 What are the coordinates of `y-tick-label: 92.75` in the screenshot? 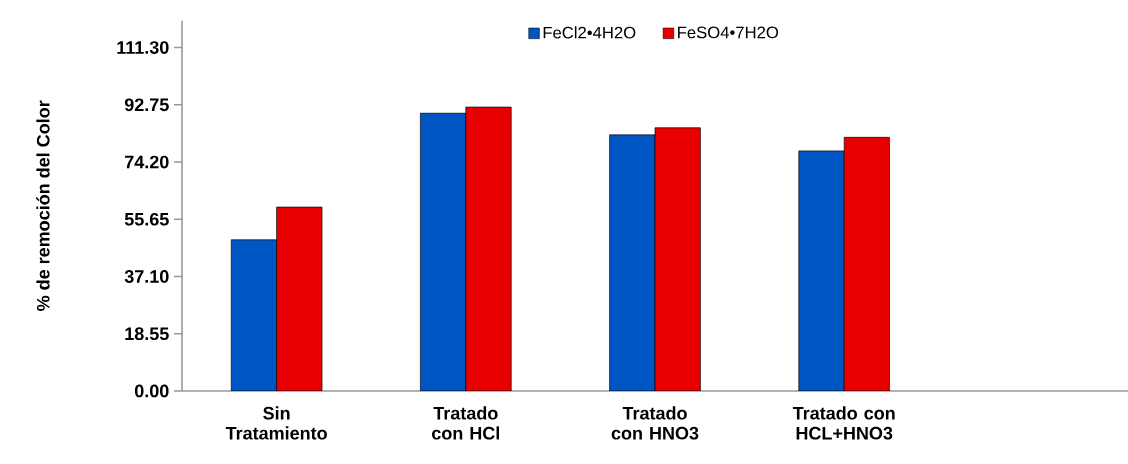 It's located at (146, 105).